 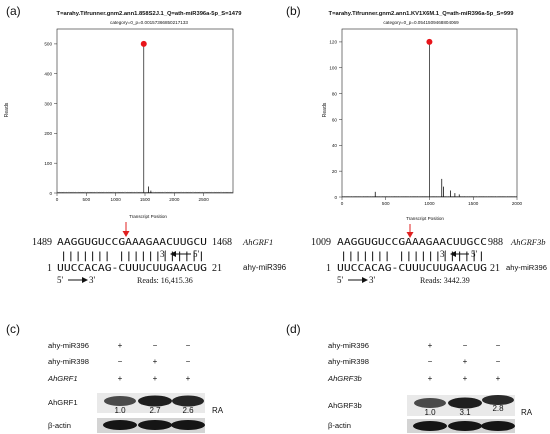 What do you see at coordinates (204, 199) in the screenshot?
I see `plot-a-xtick-label: 2500` at bounding box center [204, 199].